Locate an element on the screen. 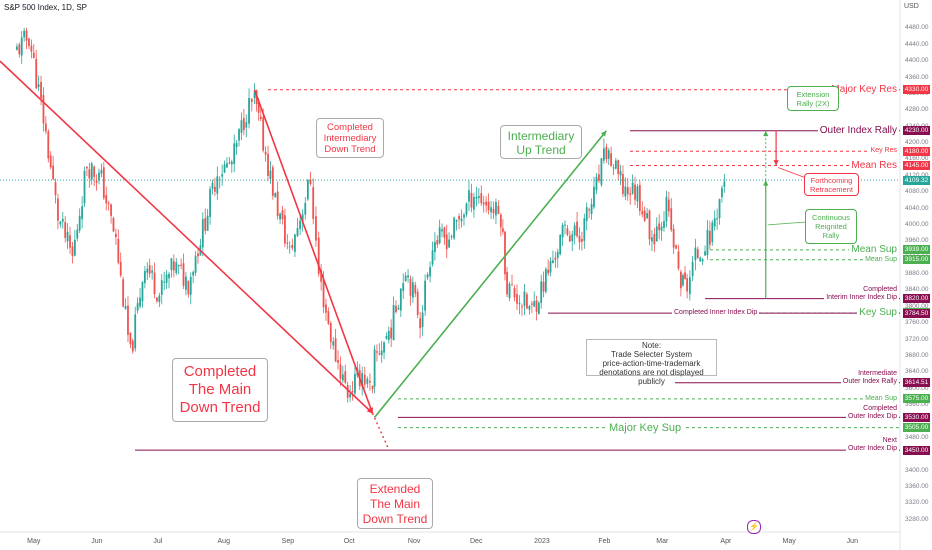 The image size is (932, 550). major-key-res-badge: 4330.00 is located at coordinates (916, 90).